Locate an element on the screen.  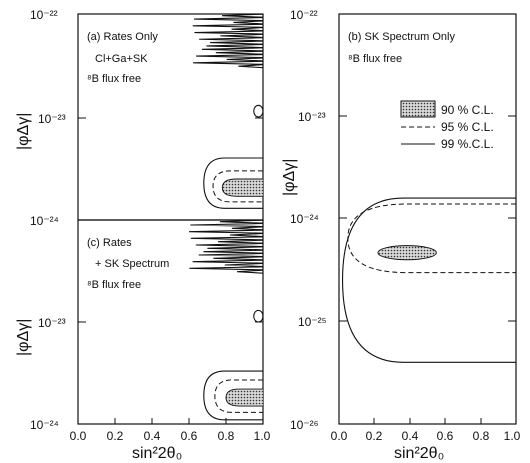
panel-c-label: + SK Spectrum is located at coordinates (132, 264).